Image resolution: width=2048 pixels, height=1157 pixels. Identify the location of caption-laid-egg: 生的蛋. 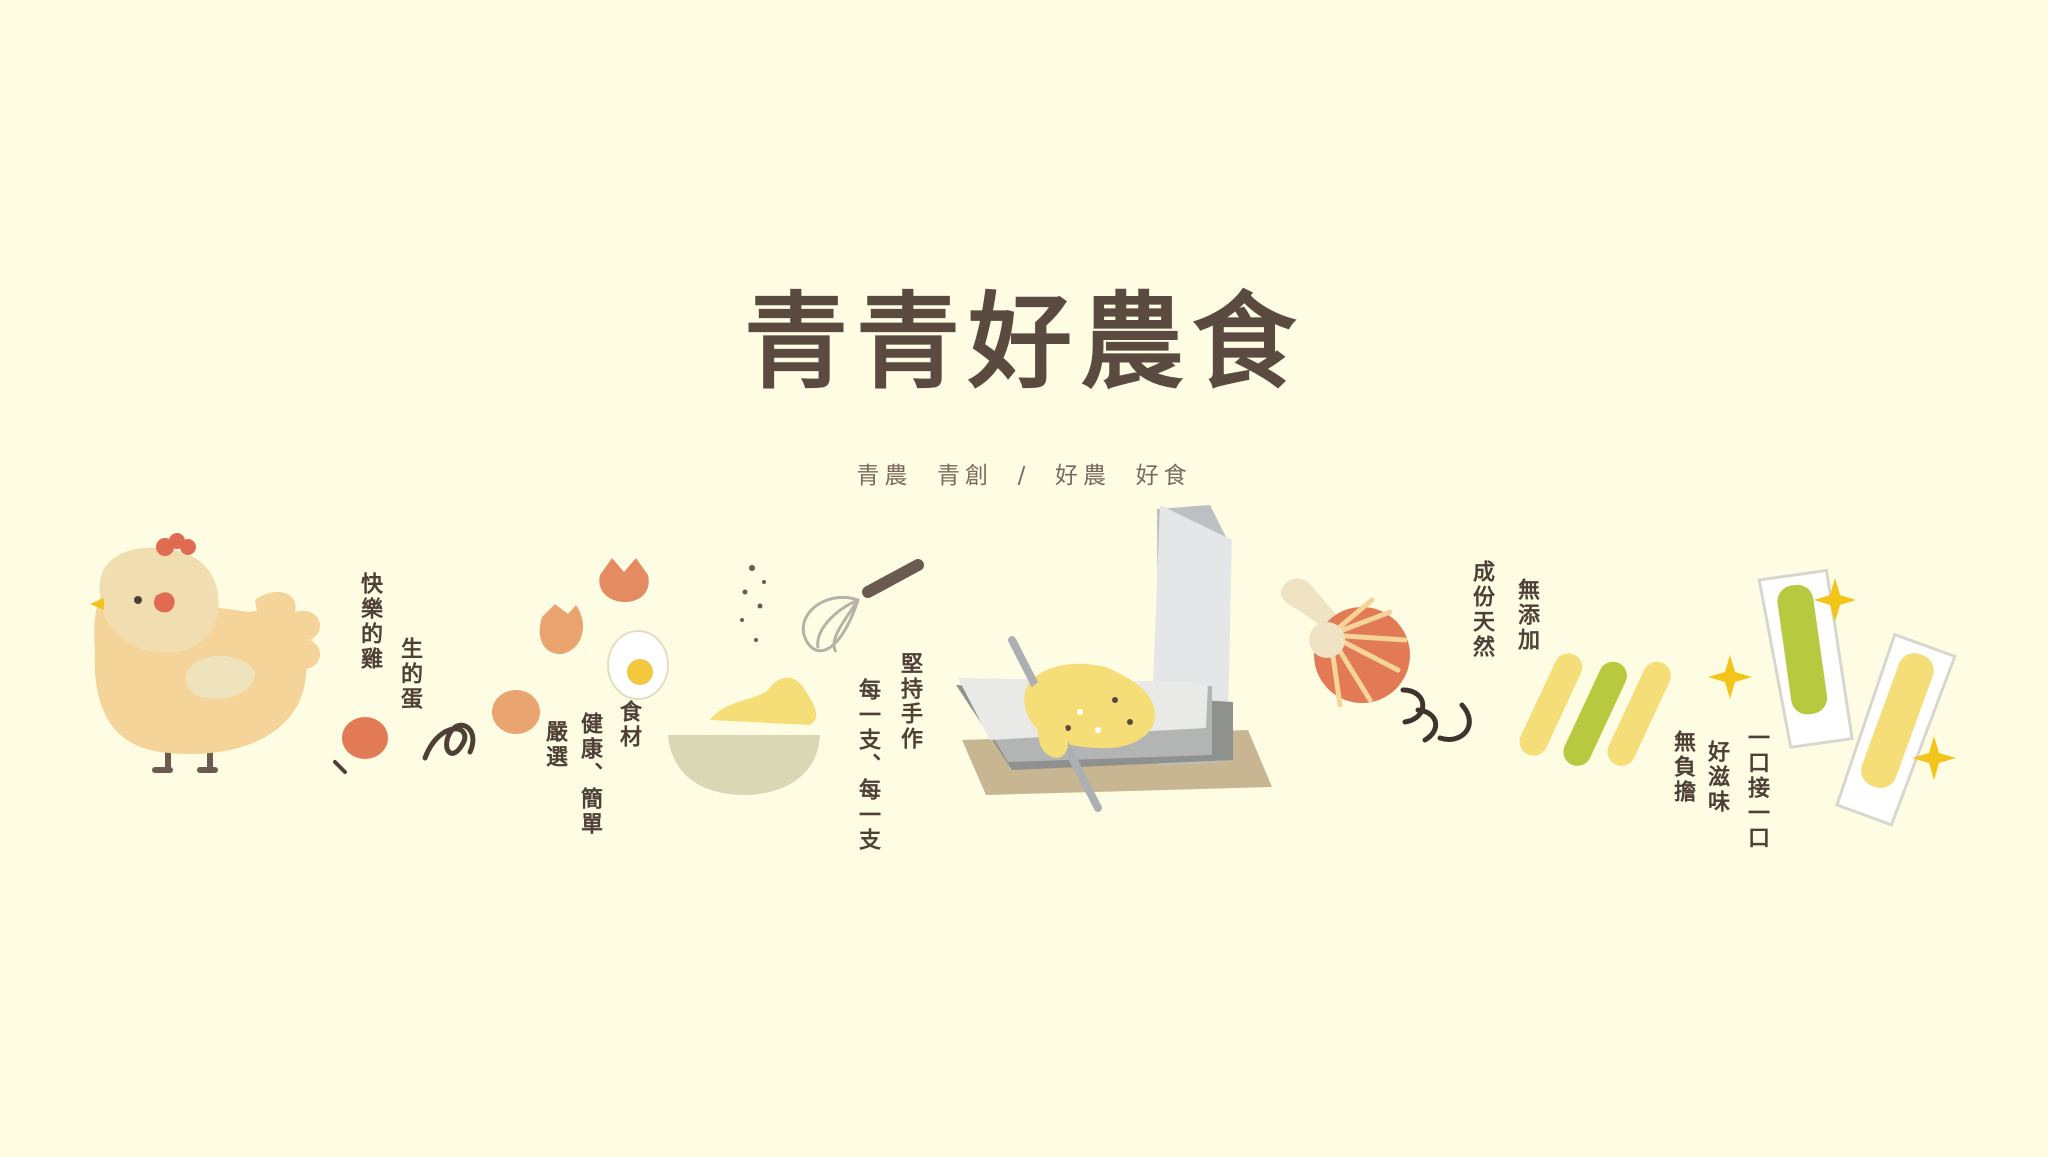
(409, 674).